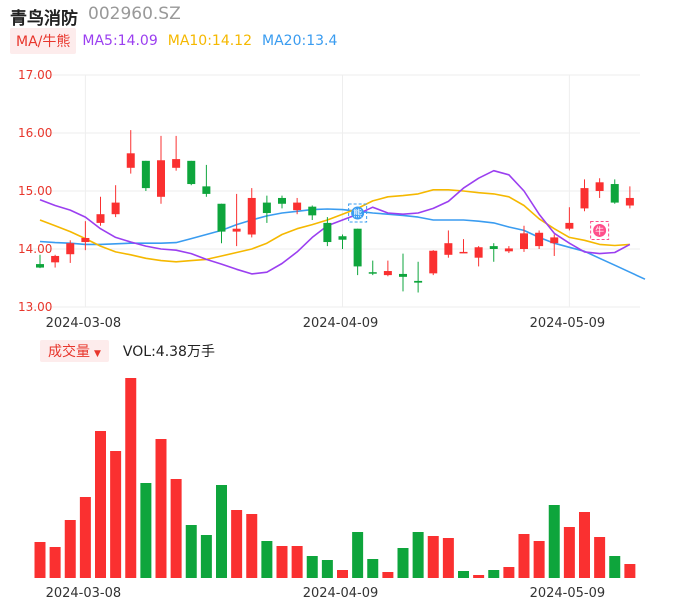 The image size is (686, 606). I want to click on volume-date-label: 2024-05-09, so click(568, 593).